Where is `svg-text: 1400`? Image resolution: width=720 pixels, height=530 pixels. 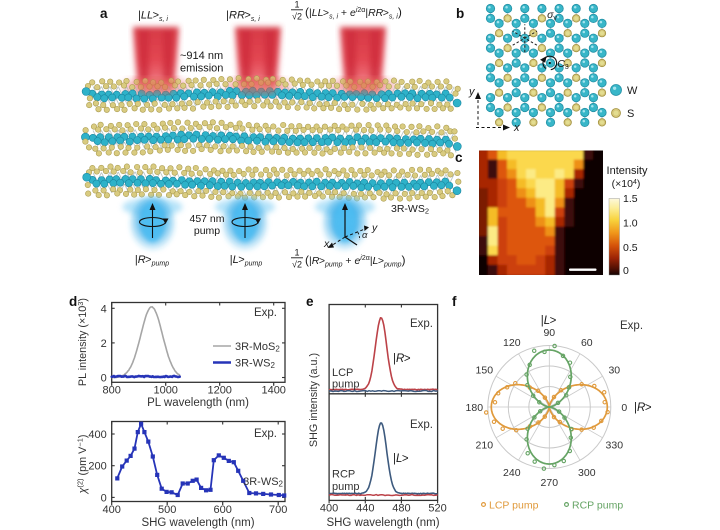 svg-text: 1400 is located at coordinates (273, 391).